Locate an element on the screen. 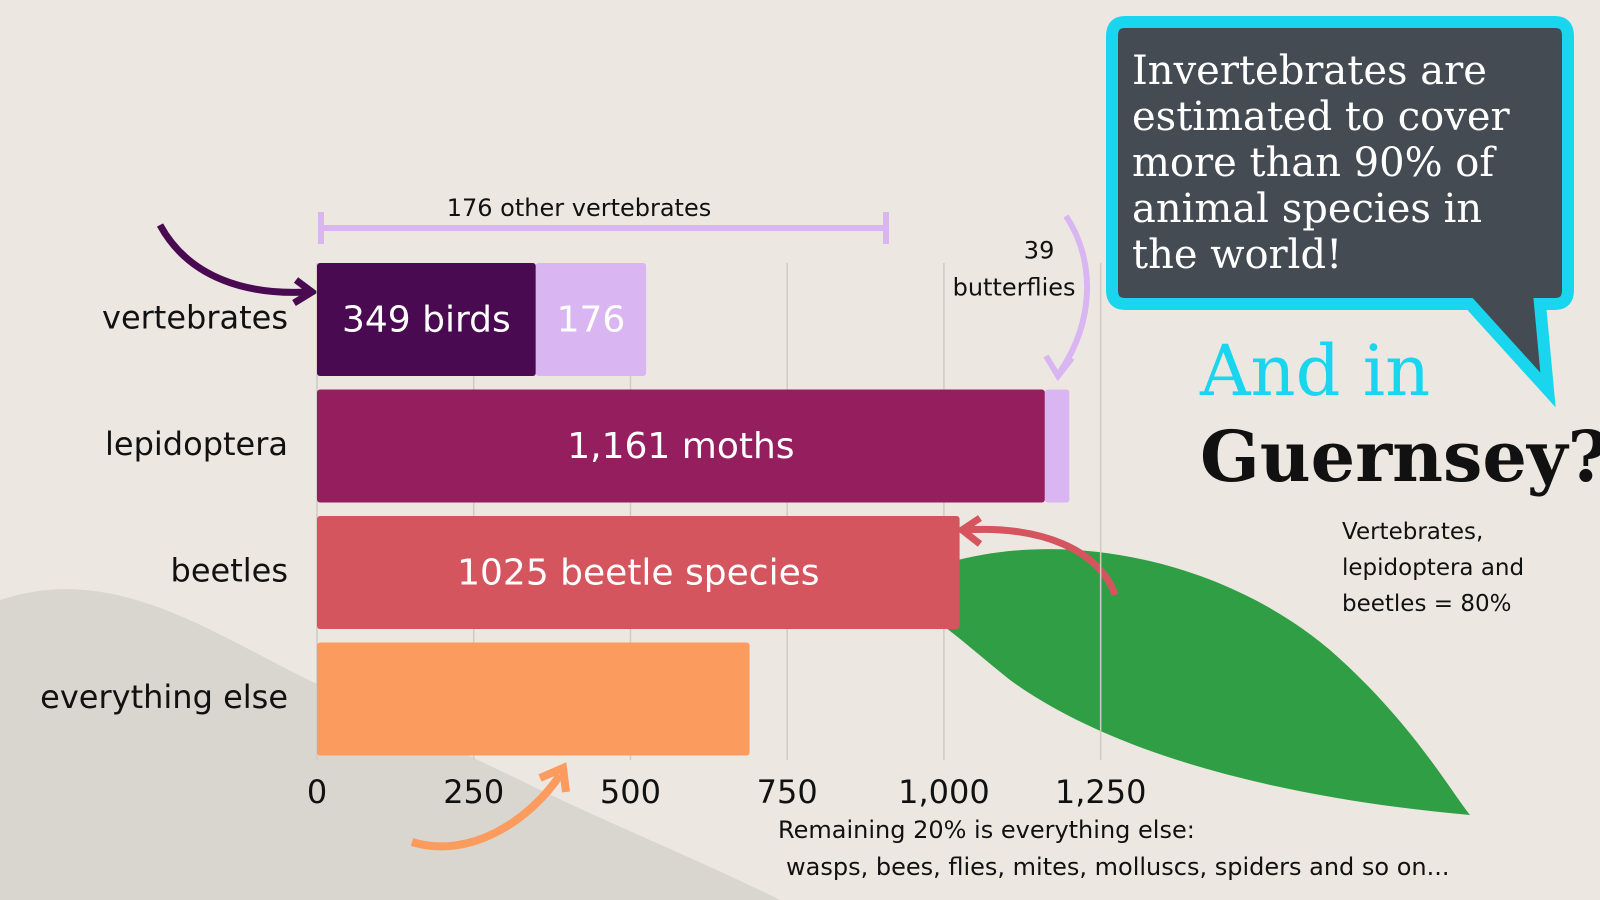 Image resolution: width=1600 pixels, height=900 pixels. value-label: 349 birds is located at coordinates (426, 320).